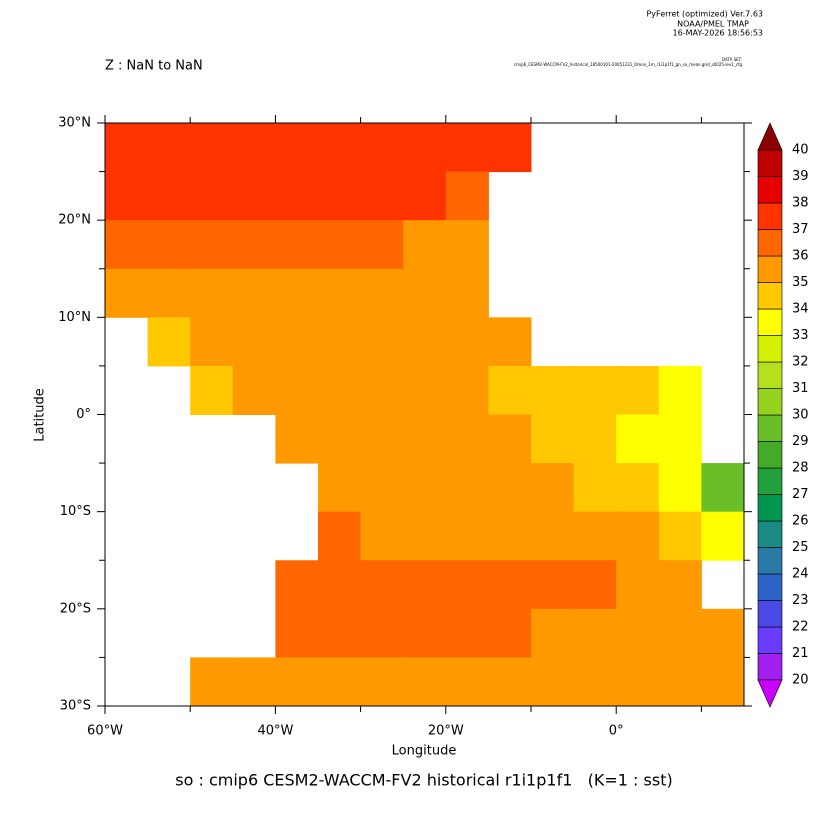 Image resolution: width=832 pixels, height=832 pixels. I want to click on y-tick-label: 20°N, so click(74, 220).